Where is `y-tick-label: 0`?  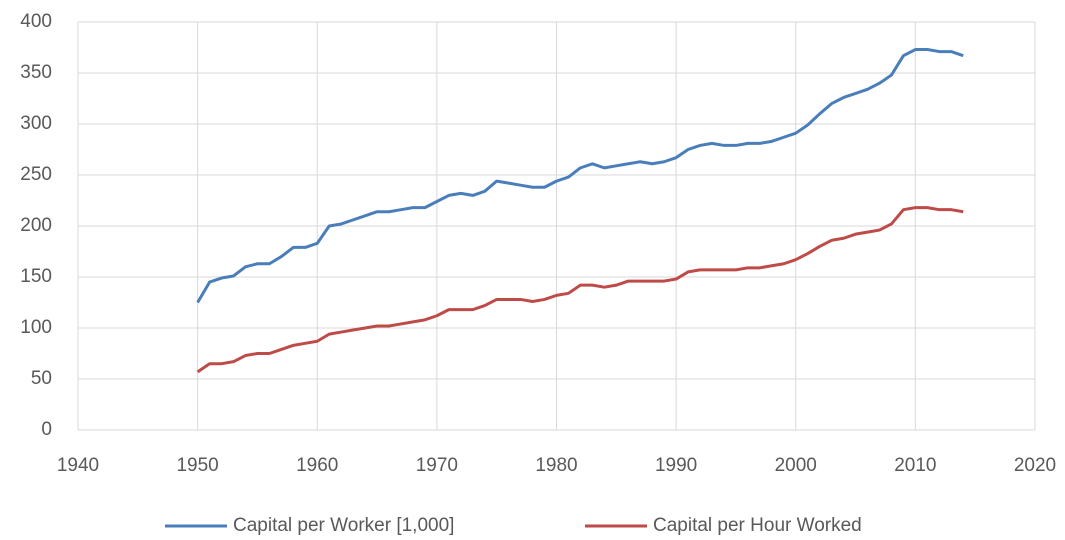 y-tick-label: 0 is located at coordinates (46, 429).